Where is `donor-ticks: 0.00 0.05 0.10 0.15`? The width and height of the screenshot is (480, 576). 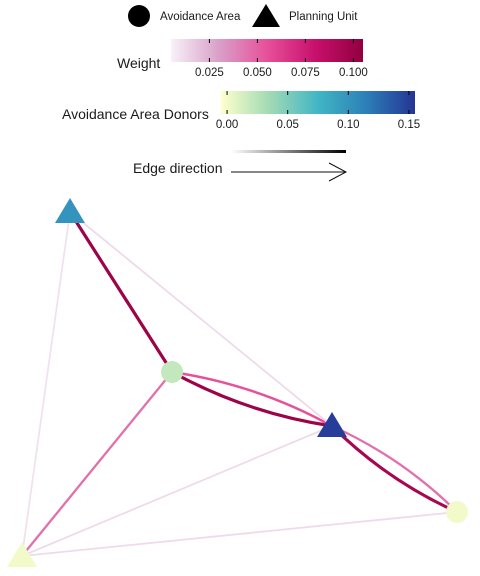
donor-ticks: 0.00 0.05 0.10 0.15 is located at coordinates (318, 111).